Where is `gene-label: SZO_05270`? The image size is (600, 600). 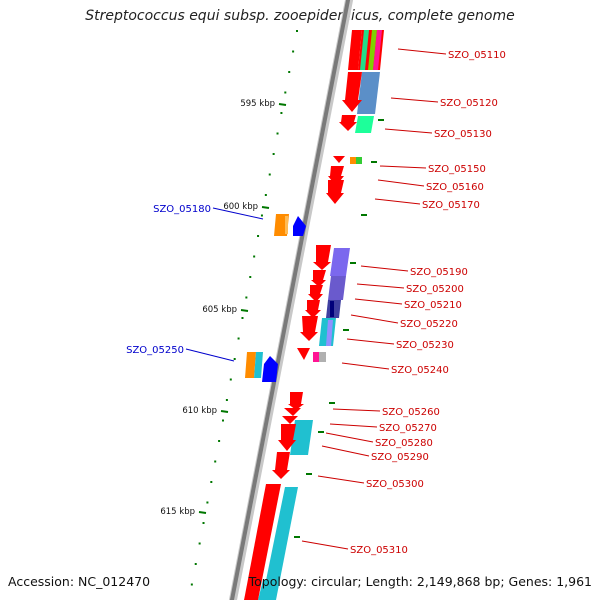 gene-label: SZO_05270 is located at coordinates (408, 428).